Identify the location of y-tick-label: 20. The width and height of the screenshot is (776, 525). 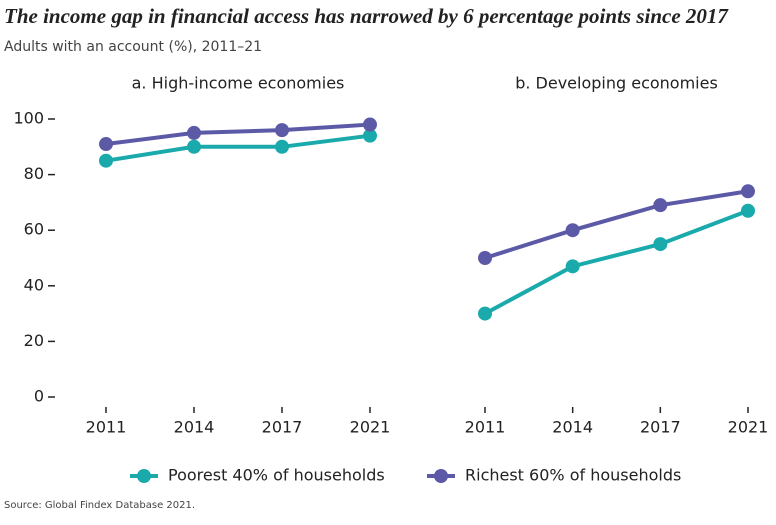
(34, 340).